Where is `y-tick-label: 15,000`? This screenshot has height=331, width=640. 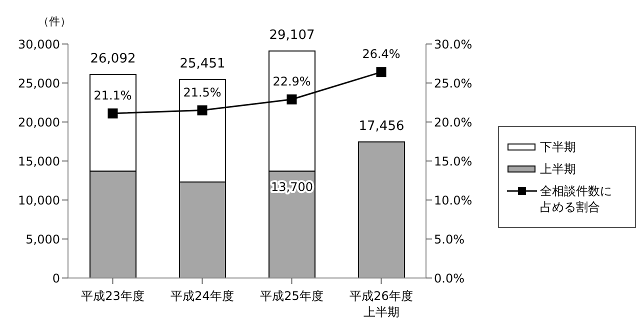 y-tick-label: 15,000 is located at coordinates (39, 161).